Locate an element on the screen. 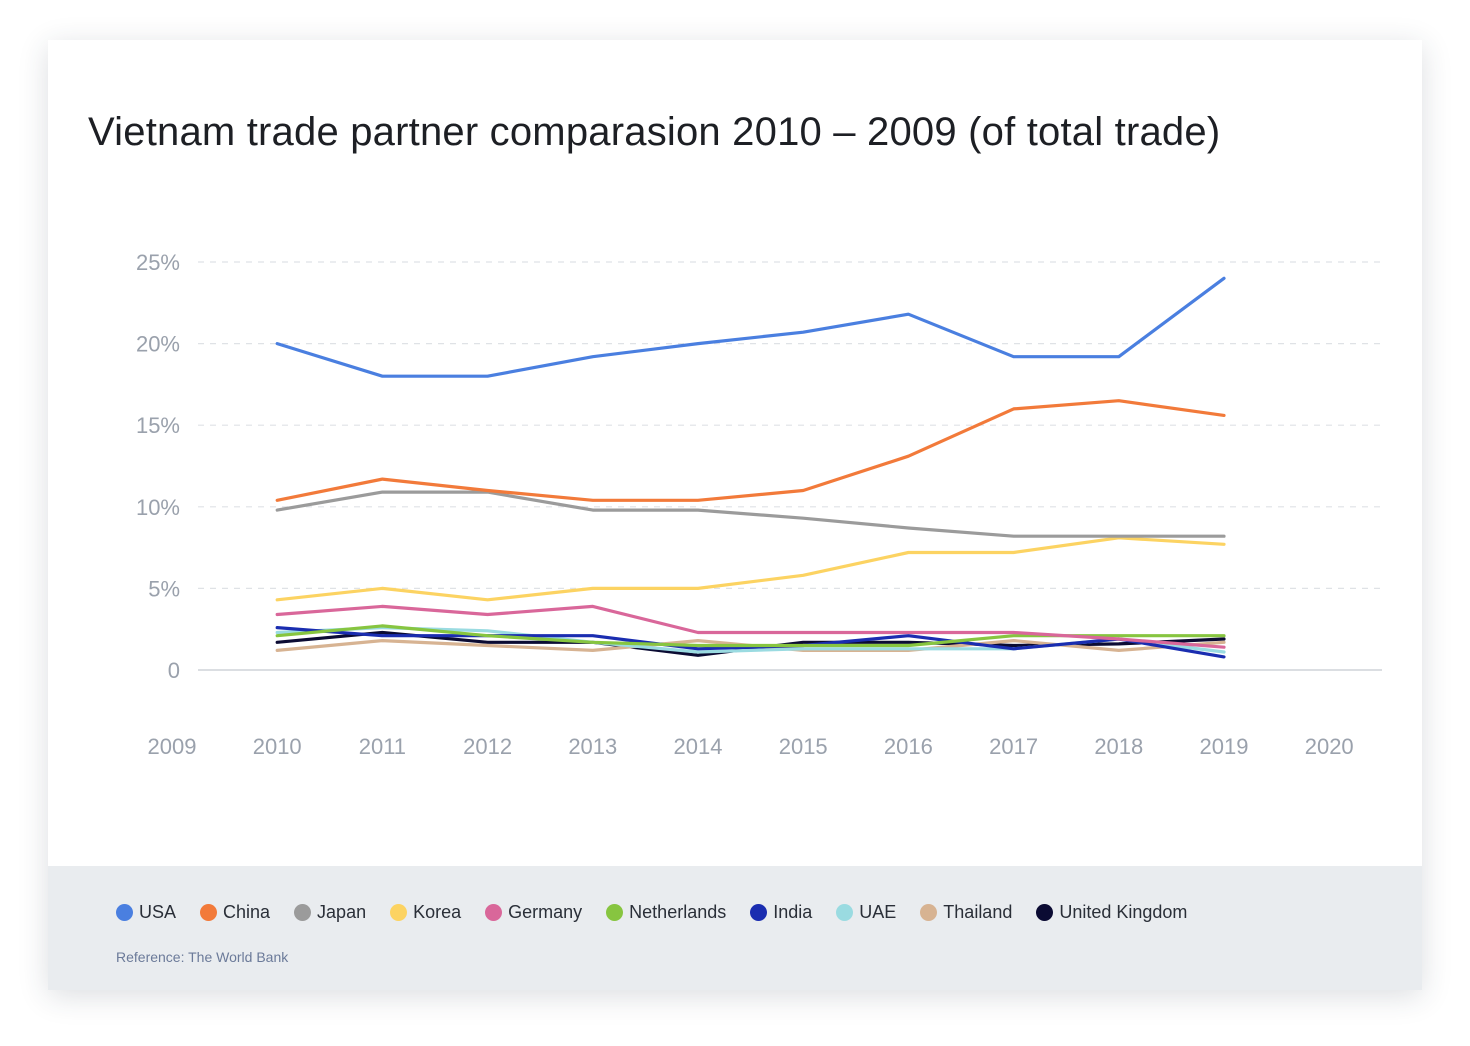  x-tick-label: 2017 is located at coordinates (1013, 746).